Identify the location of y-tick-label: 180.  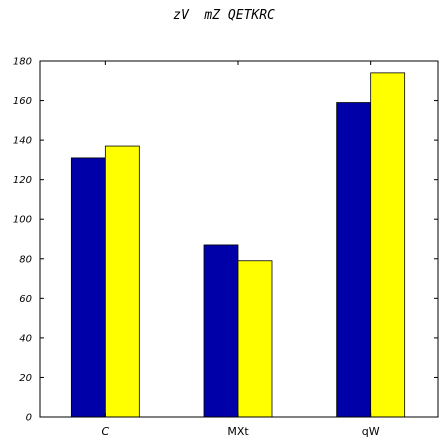
(22, 62).